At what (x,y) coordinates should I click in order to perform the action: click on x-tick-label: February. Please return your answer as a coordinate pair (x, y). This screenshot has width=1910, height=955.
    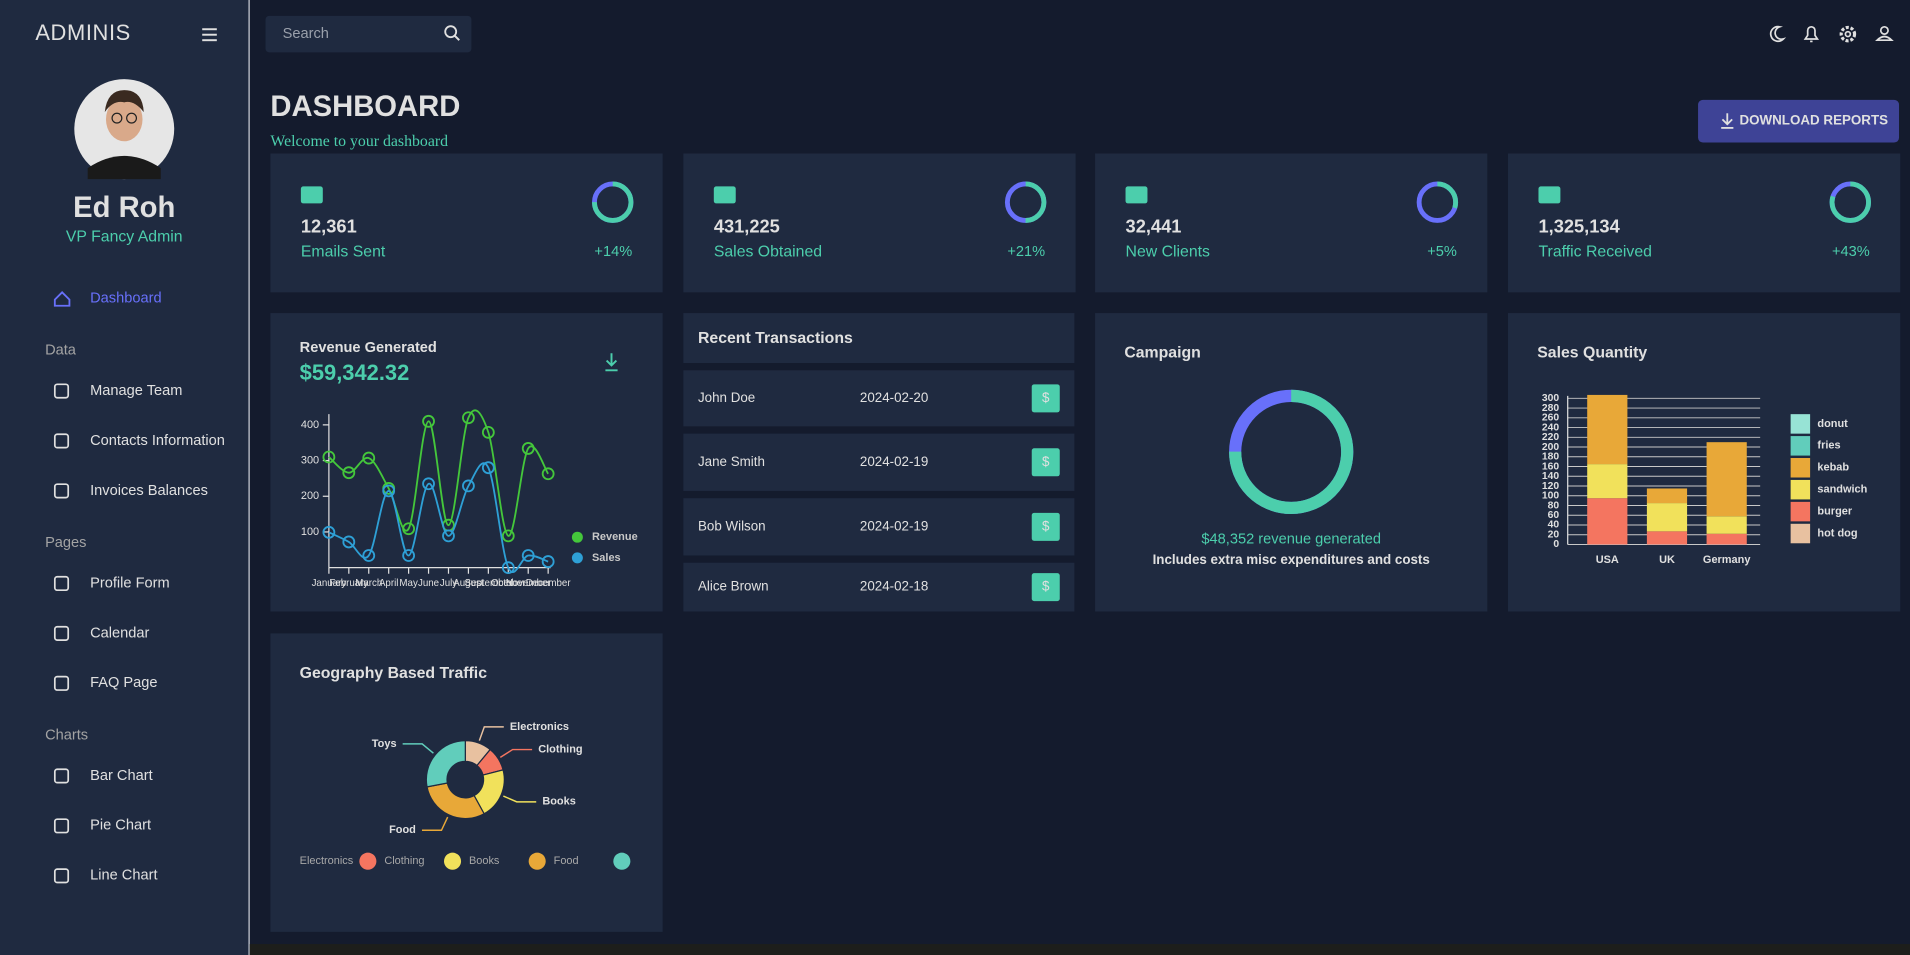
    Looking at the image, I should click on (348, 583).